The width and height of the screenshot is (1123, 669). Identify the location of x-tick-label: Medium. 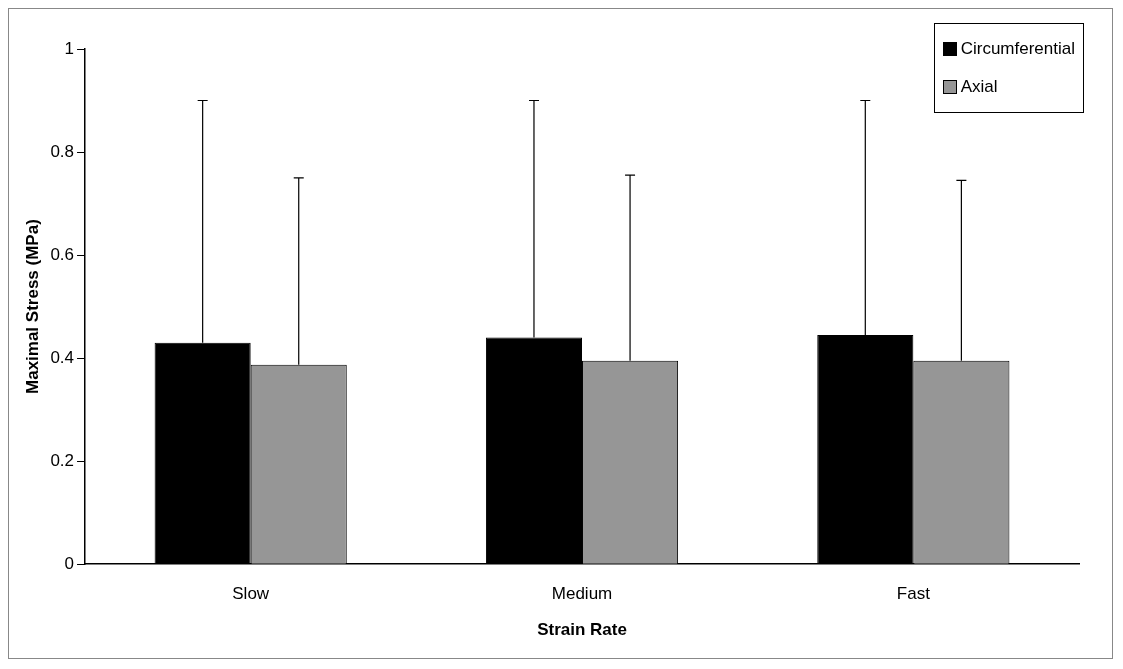
(582, 594).